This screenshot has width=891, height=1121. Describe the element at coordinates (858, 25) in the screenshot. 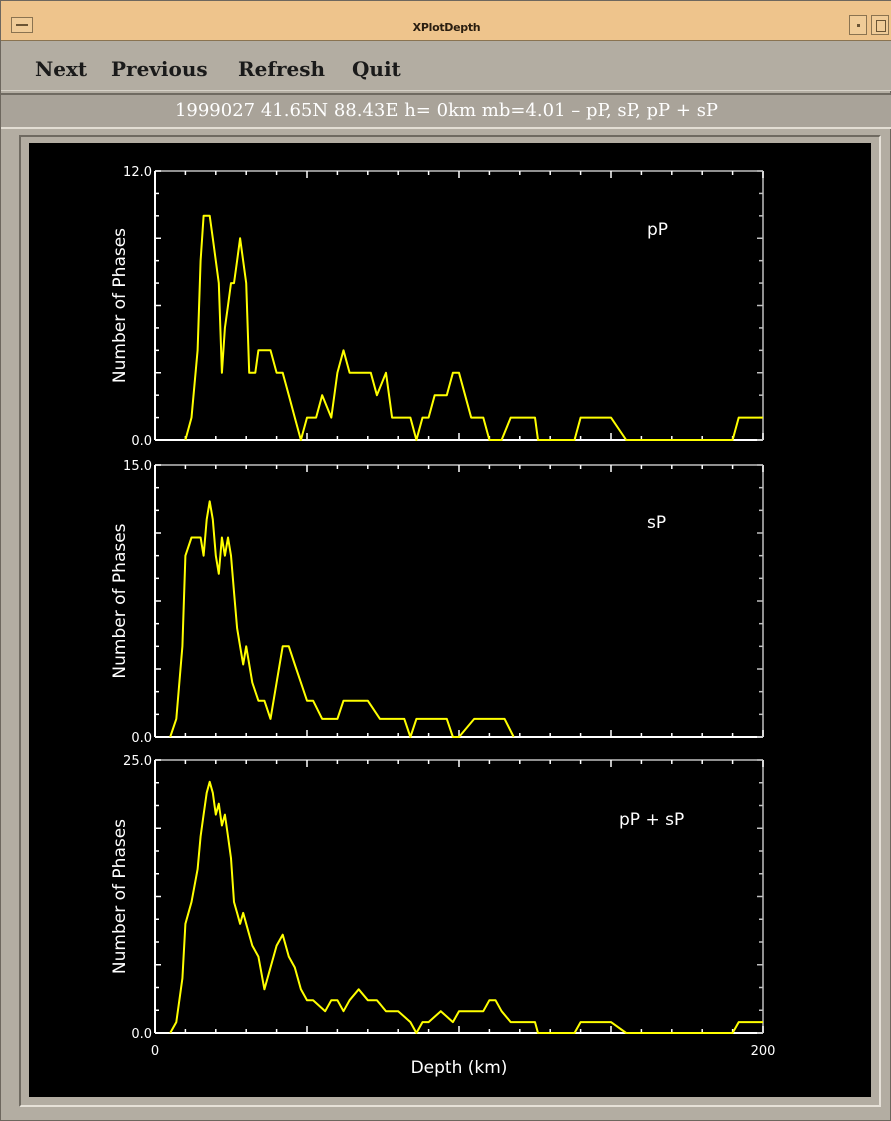

I see `minimize-icon` at that location.